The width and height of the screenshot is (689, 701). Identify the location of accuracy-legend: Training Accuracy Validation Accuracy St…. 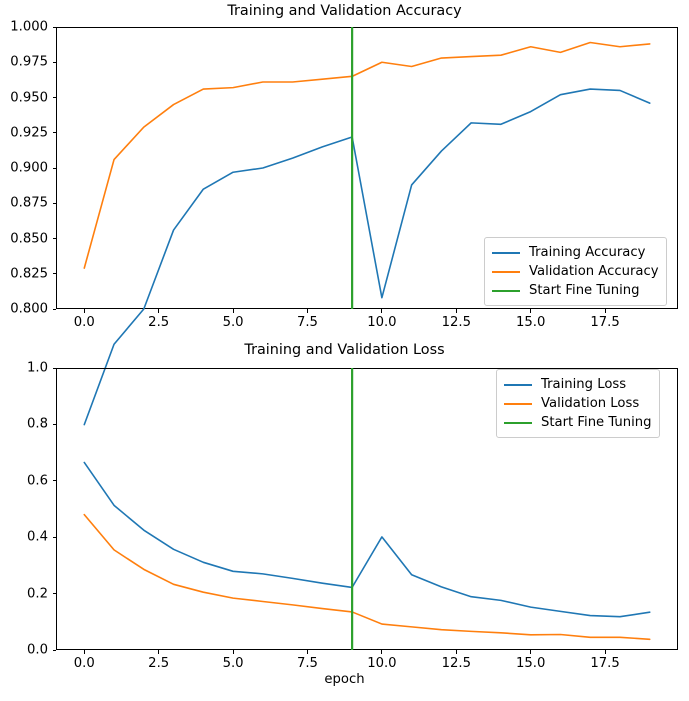
(575, 271).